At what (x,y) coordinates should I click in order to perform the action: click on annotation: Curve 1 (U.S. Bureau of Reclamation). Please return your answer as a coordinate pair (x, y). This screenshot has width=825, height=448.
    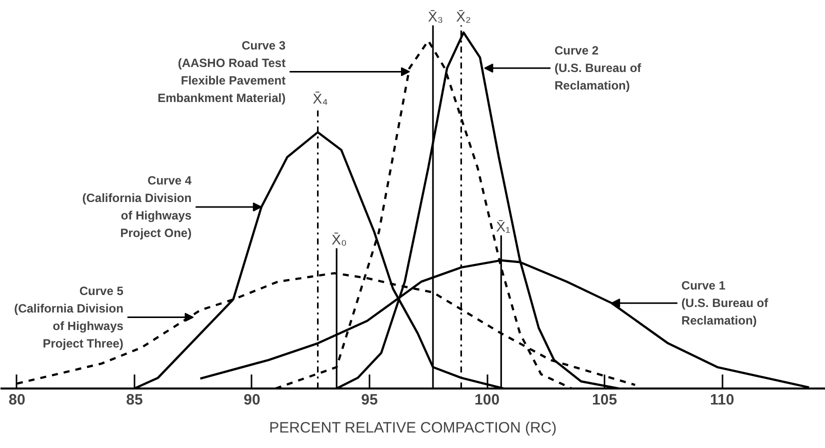
    Looking at the image, I should click on (725, 303).